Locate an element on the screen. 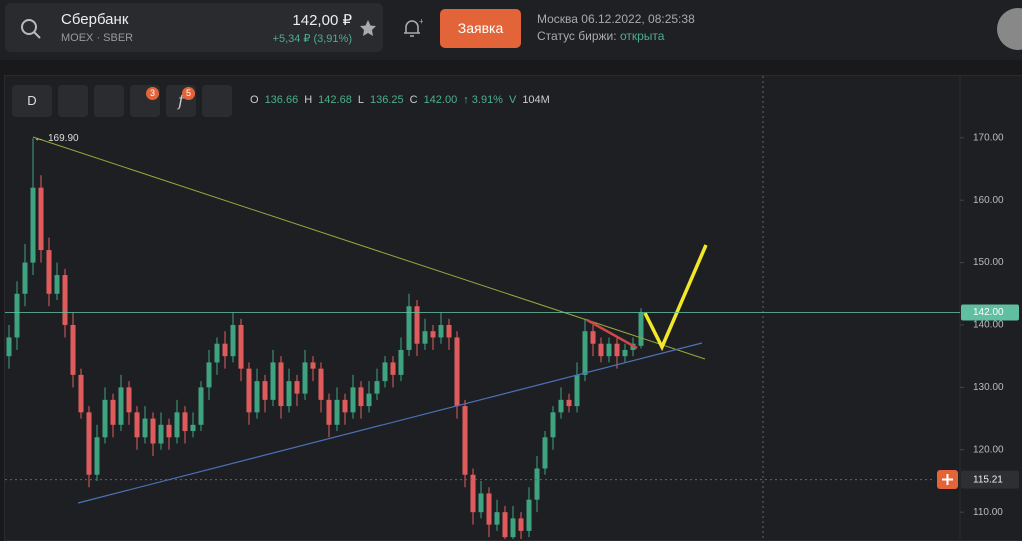 The height and width of the screenshot is (541, 1022). alert-icon: + is located at coordinates (412, 28).